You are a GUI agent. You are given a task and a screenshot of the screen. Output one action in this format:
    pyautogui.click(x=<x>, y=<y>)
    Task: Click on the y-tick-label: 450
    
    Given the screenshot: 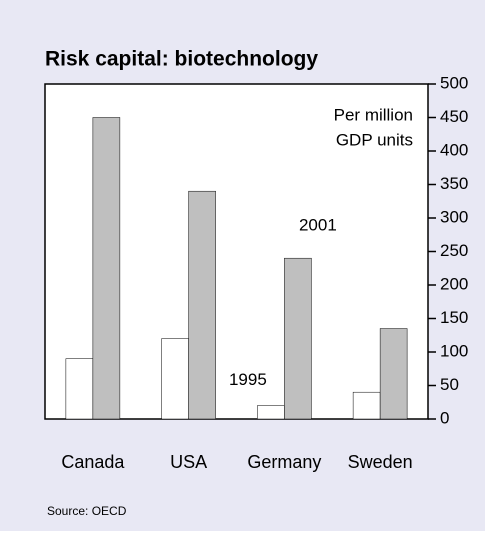 What is the action you would take?
    pyautogui.click(x=454, y=116)
    